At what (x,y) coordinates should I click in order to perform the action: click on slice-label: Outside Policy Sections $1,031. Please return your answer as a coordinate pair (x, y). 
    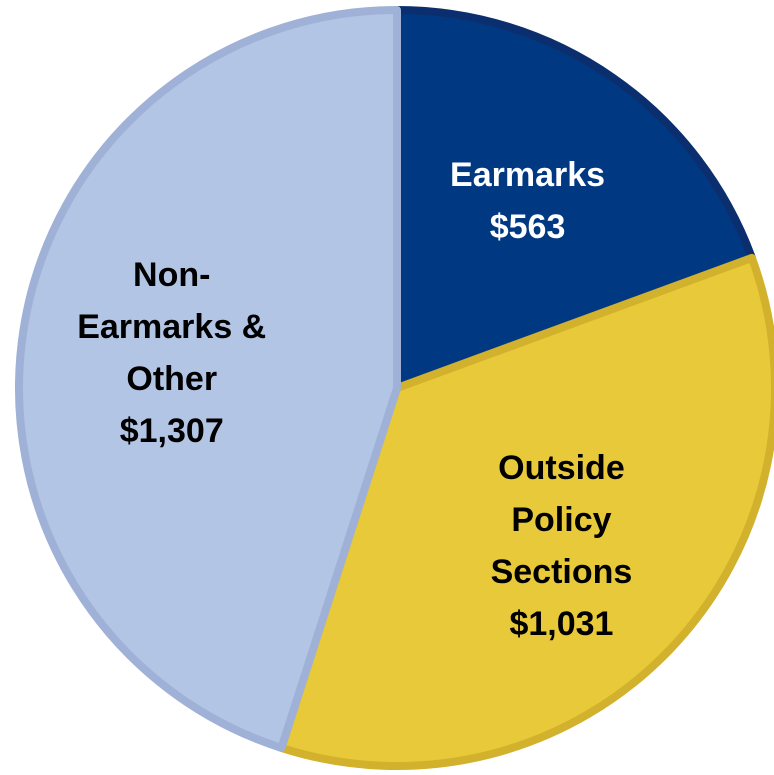
    Looking at the image, I should click on (561, 546).